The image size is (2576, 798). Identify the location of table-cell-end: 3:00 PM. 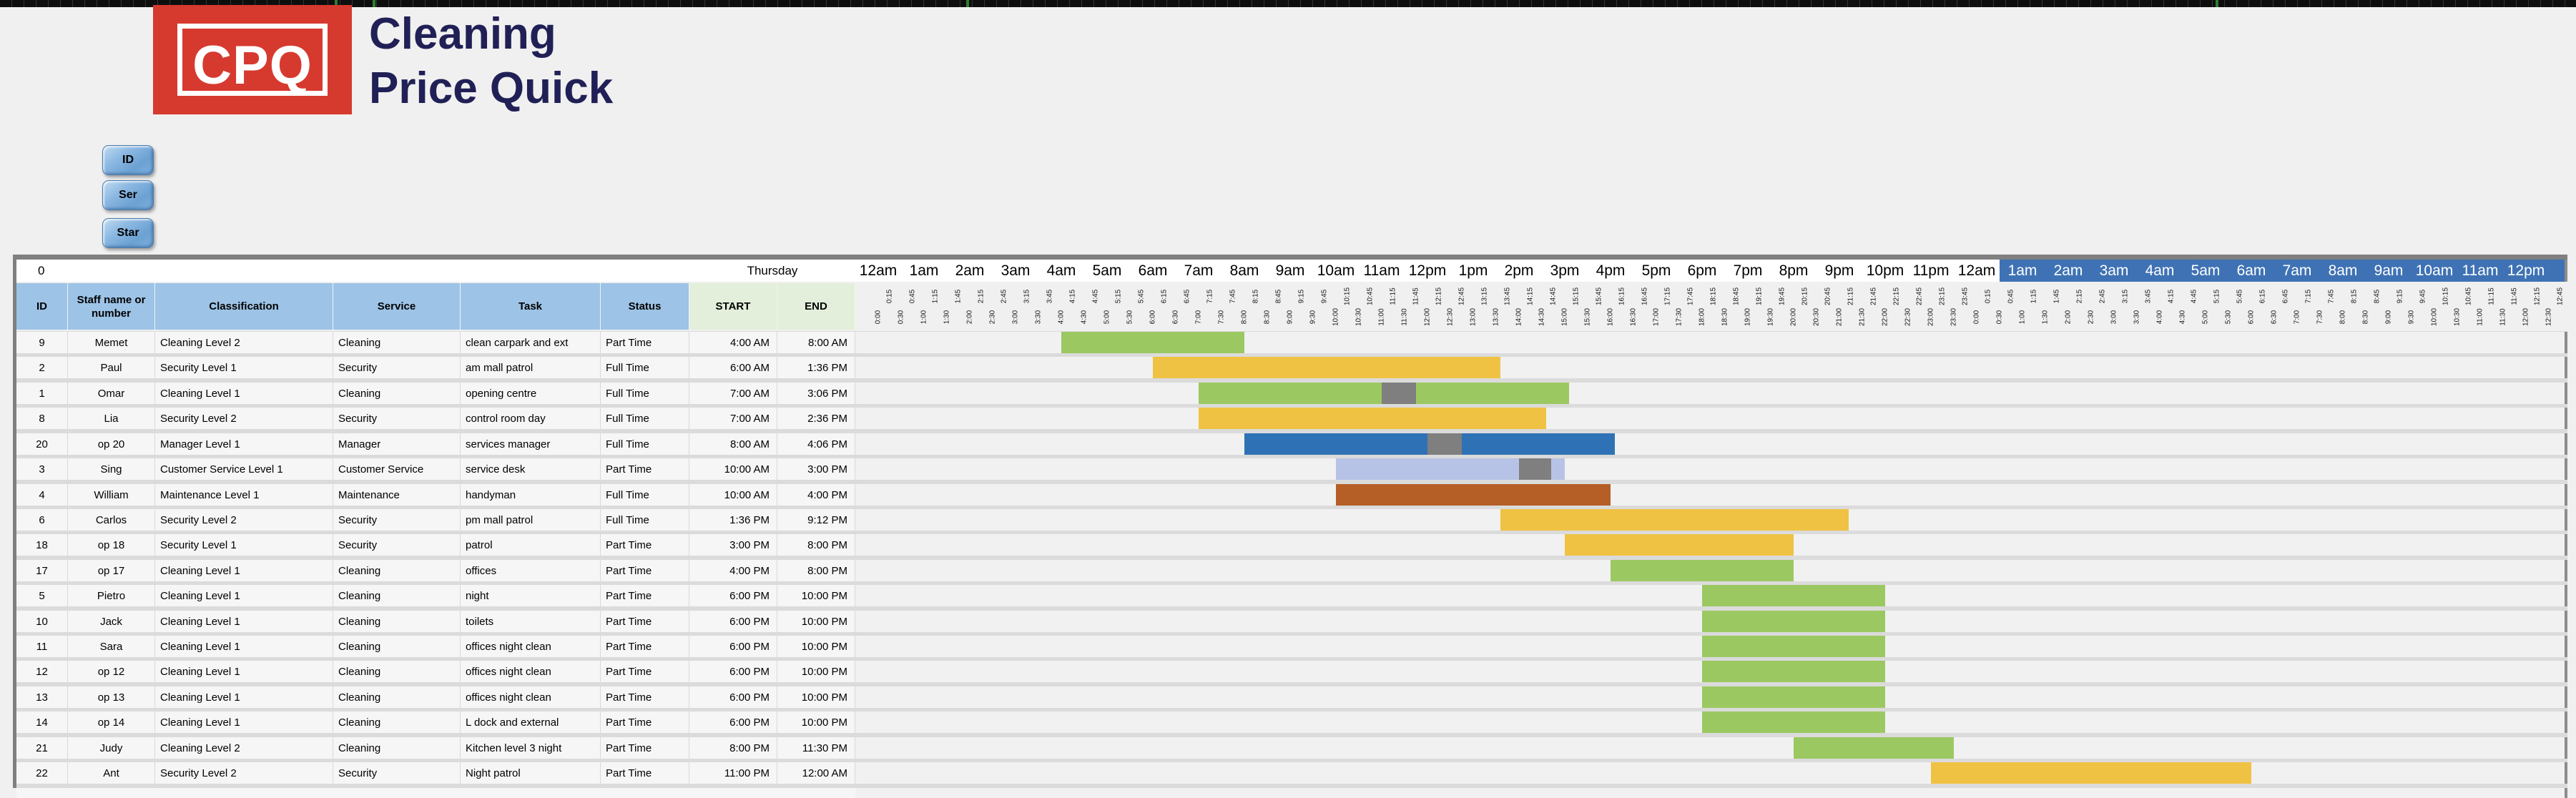
(816, 469).